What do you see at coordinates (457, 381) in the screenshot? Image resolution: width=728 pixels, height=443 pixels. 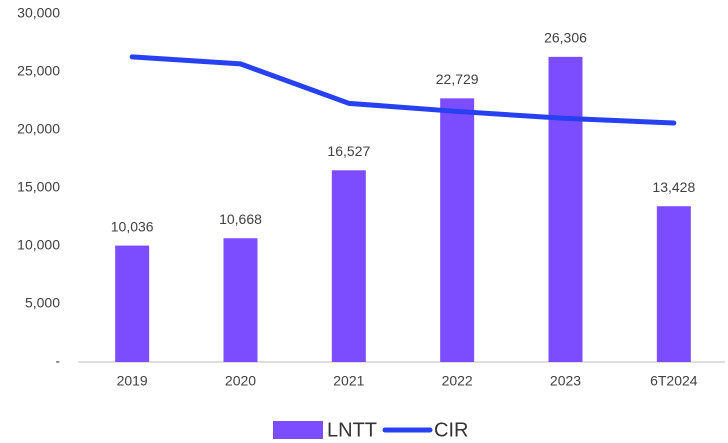 I see `x-tick-label: 2022` at bounding box center [457, 381].